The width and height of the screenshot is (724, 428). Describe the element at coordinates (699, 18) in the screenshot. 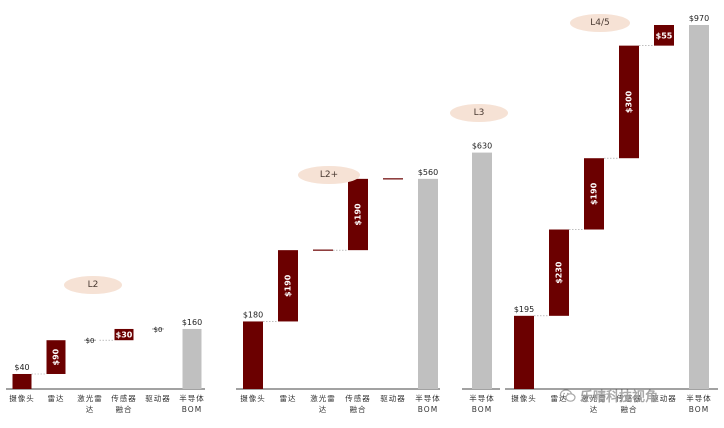

I see `total-label: $970` at that location.